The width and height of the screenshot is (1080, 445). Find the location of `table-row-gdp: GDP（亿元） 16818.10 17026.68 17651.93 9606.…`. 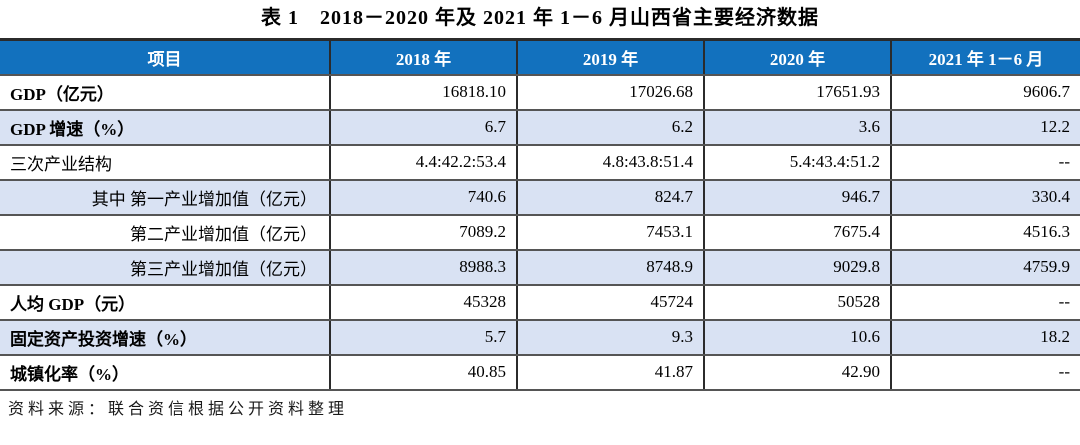

table-row-gdp: GDP（亿元） 16818.10 17026.68 17651.93 9606.… is located at coordinates (540, 92).